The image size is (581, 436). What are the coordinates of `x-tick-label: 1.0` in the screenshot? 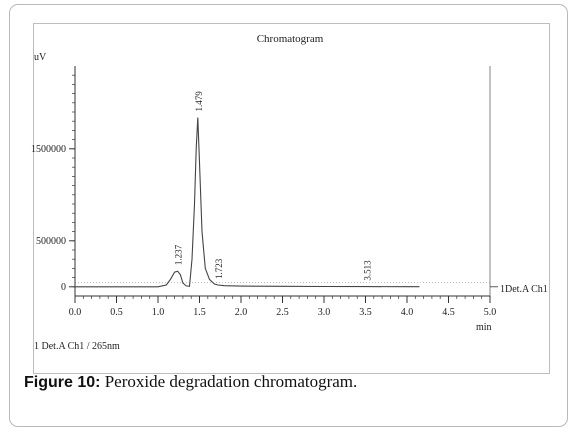 It's located at (158, 312).